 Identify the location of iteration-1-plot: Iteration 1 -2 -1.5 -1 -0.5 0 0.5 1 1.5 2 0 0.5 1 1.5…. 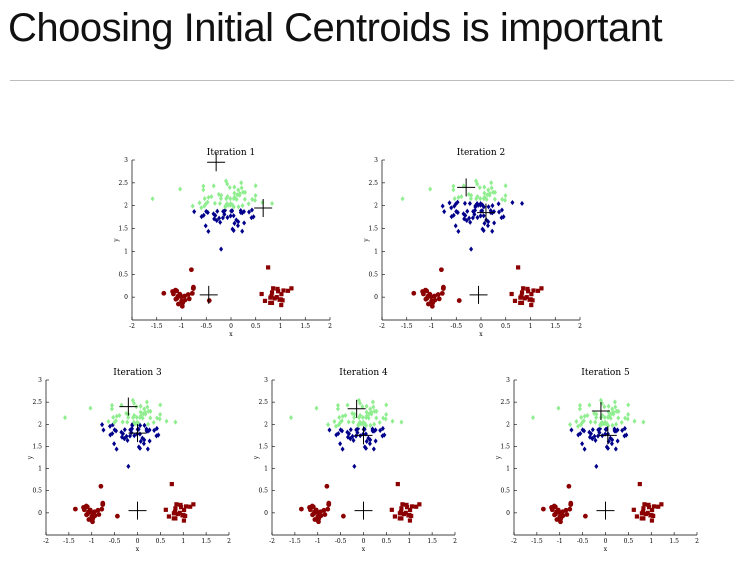
(222, 243).